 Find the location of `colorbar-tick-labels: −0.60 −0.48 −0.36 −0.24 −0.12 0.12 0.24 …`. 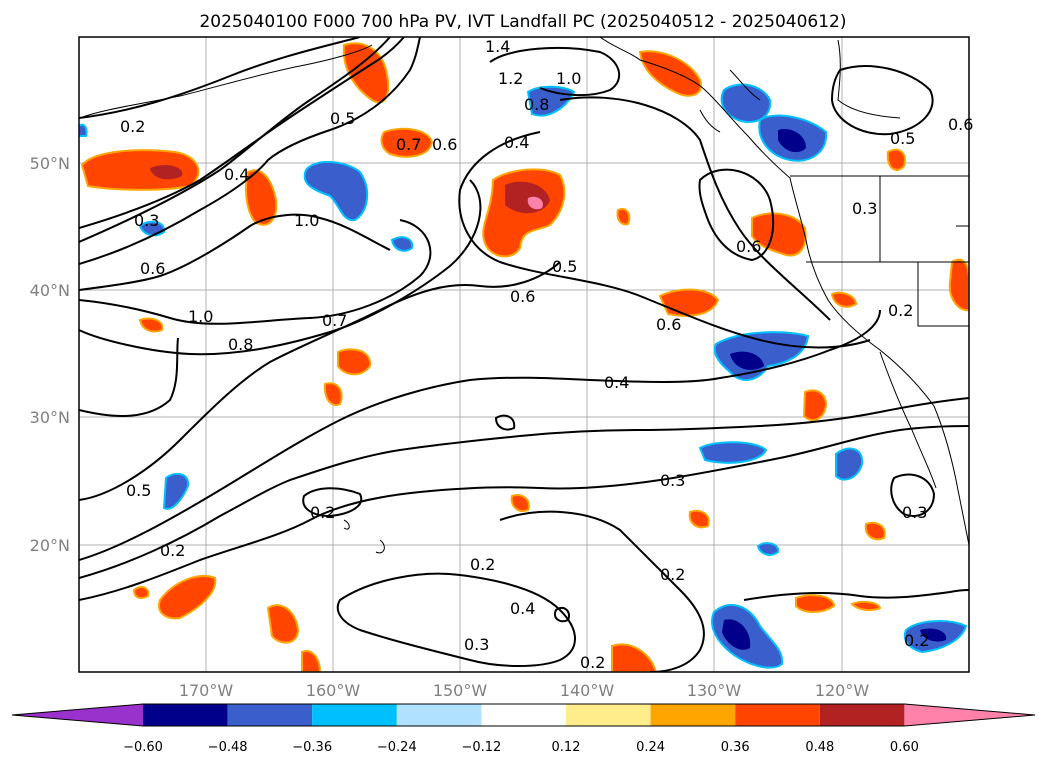

colorbar-tick-labels: −0.60 −0.48 −0.36 −0.24 −0.12 0.12 0.24 … is located at coordinates (521, 747).